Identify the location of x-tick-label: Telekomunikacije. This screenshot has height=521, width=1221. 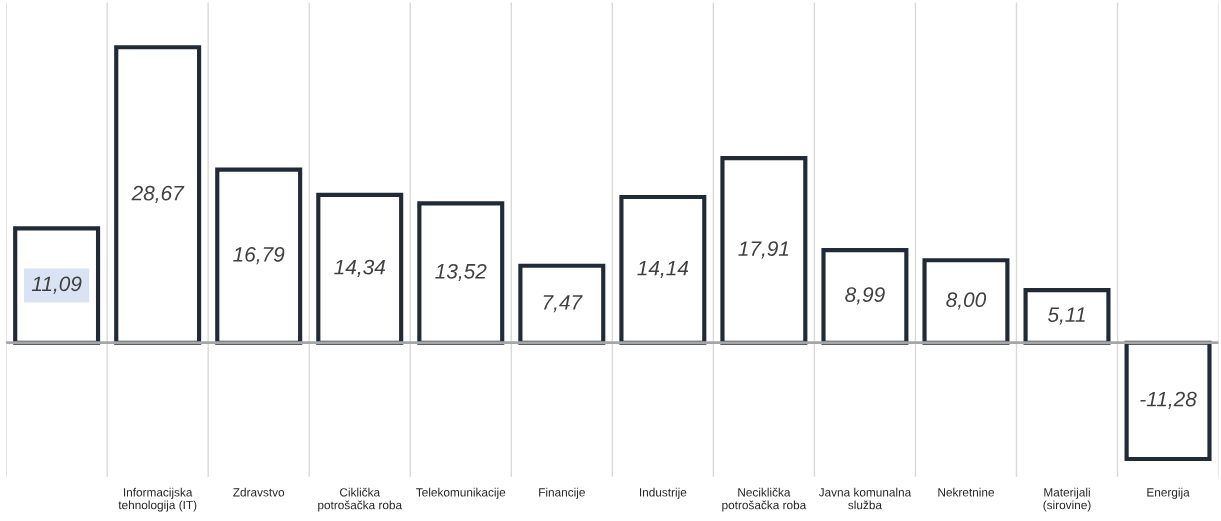
(461, 493).